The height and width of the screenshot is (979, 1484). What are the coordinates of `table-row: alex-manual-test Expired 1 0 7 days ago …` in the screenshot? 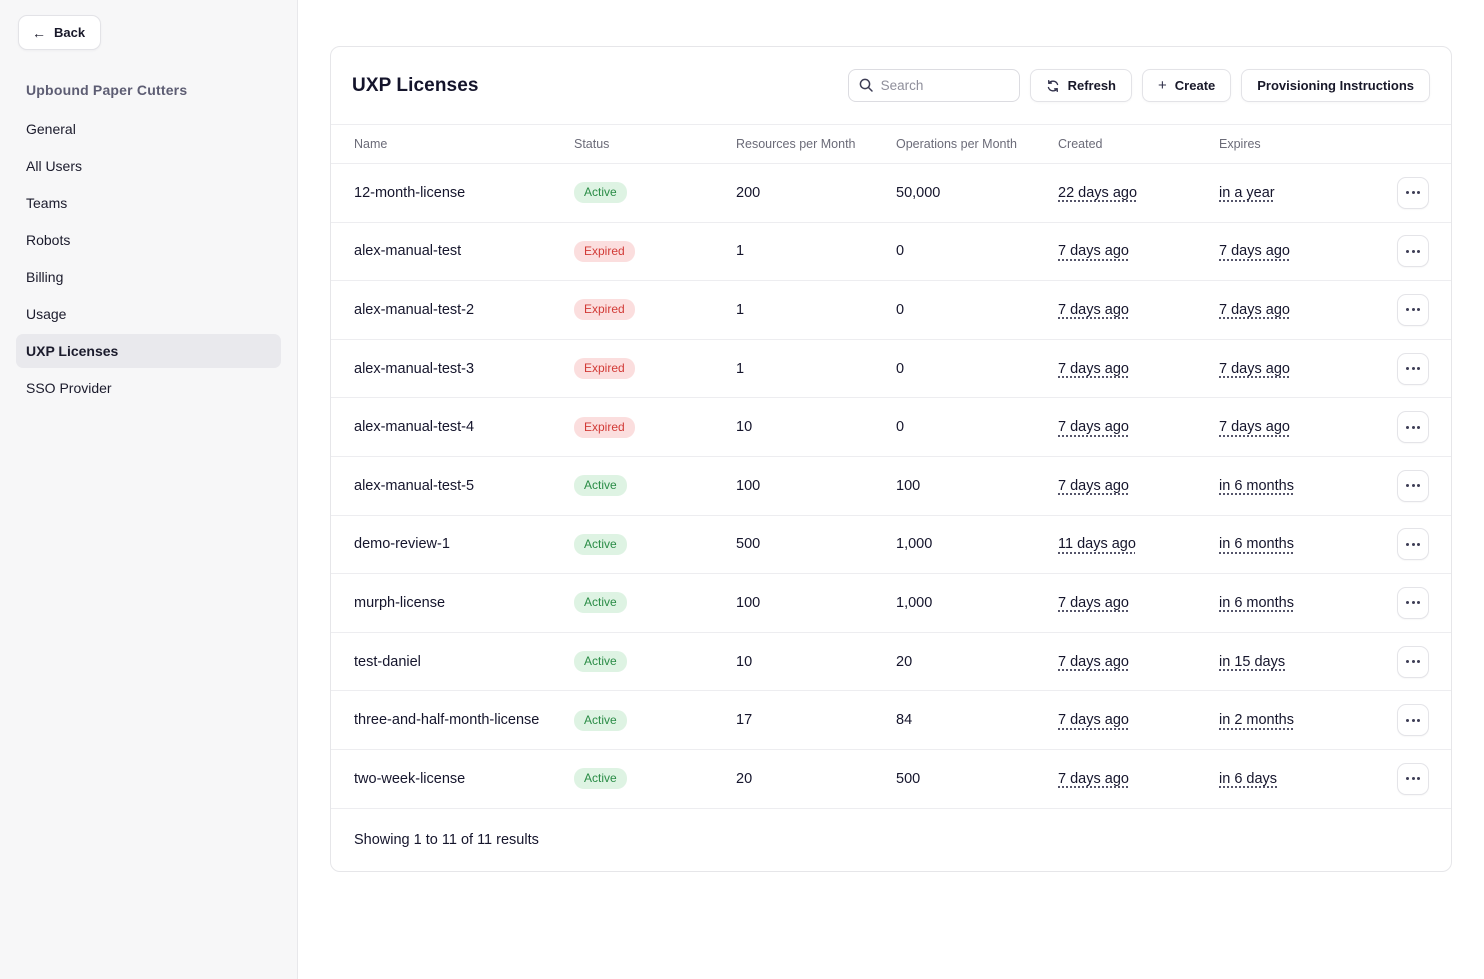 It's located at (891, 252).